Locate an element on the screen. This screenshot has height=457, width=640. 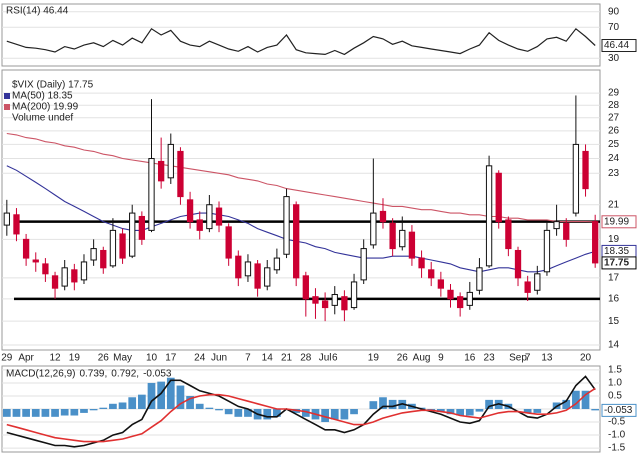
end-label: -0.053 is located at coordinates (618, 410).